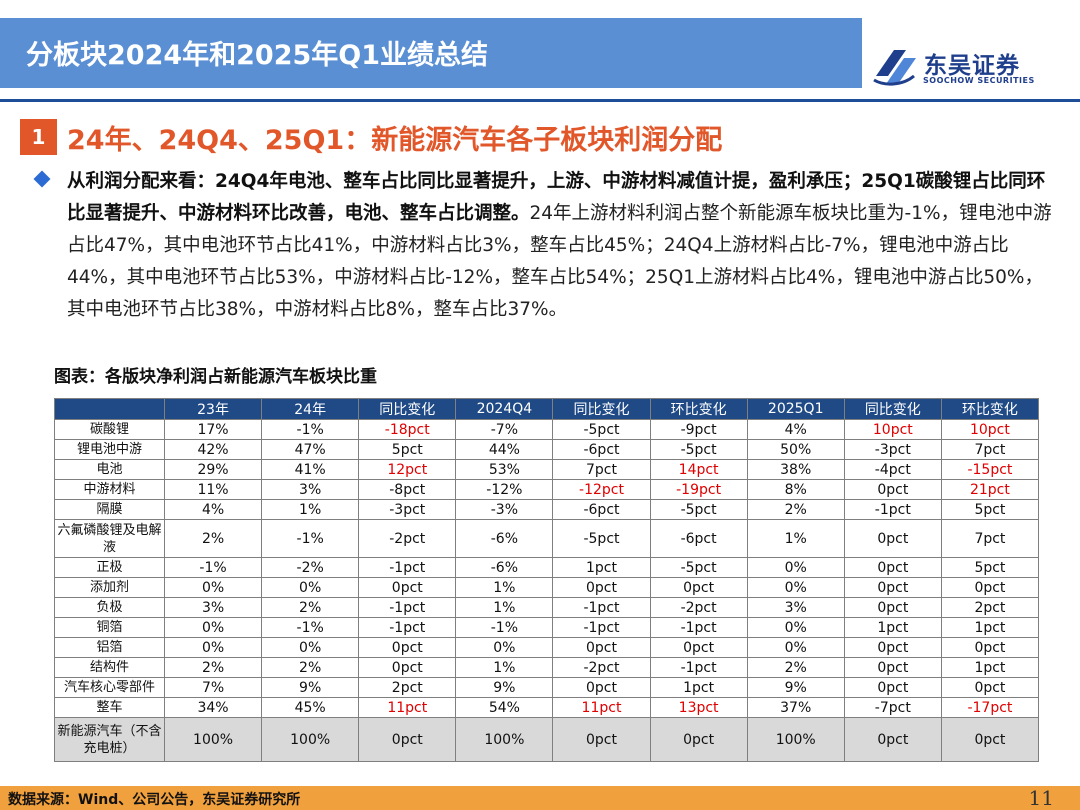 The width and height of the screenshot is (1080, 810). What do you see at coordinates (395, 140) in the screenshot?
I see `section-title: 24年、24Q4、25Q1：新能源汽车各子板块利润分配` at bounding box center [395, 140].